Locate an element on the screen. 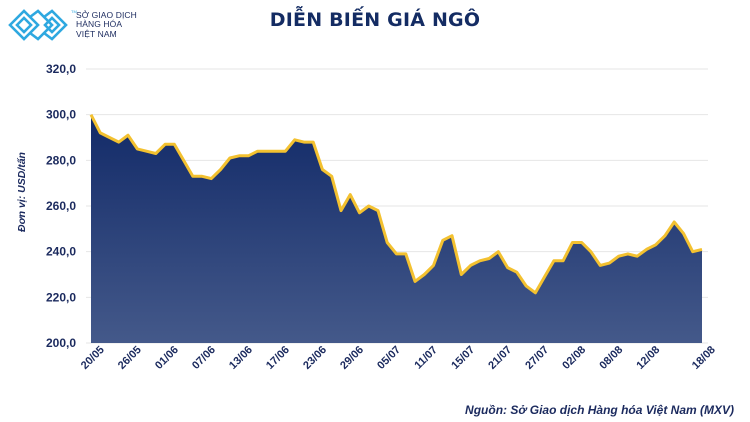 Image resolution: width=750 pixels, height=422 pixels. y-tick-label: 320,0 is located at coordinates (61, 69).